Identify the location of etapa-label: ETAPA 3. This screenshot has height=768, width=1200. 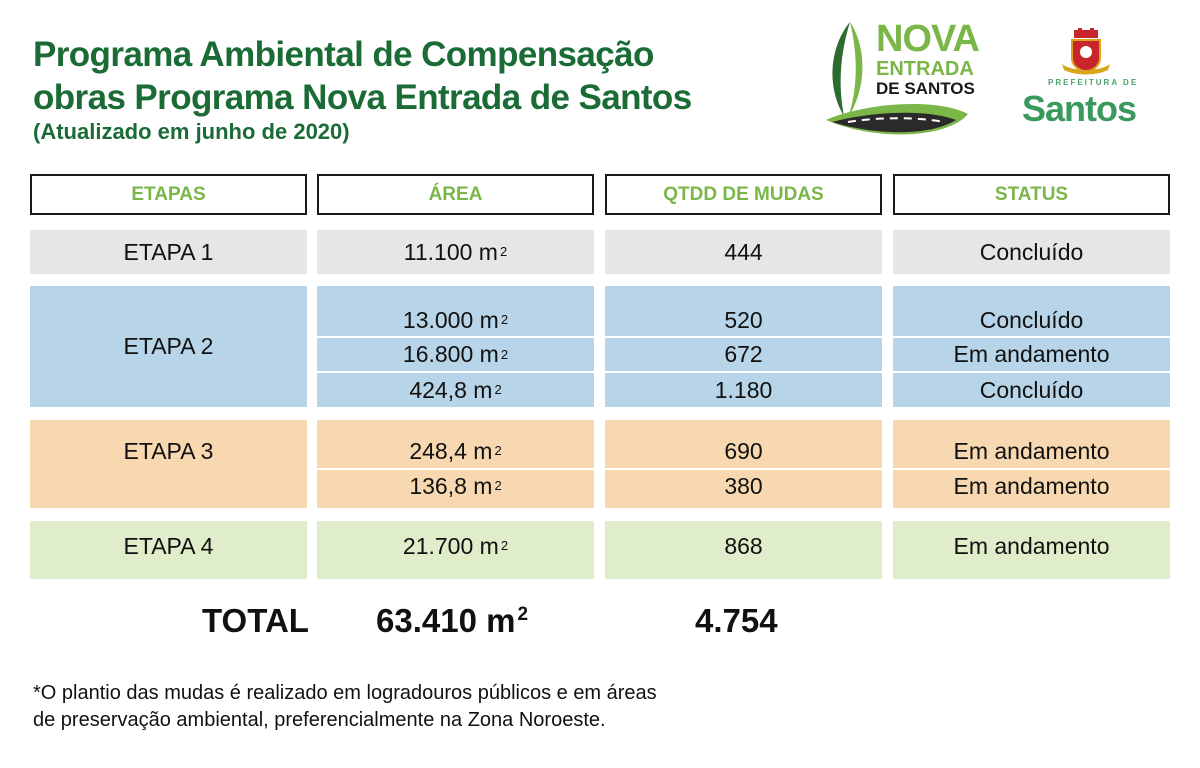
(168, 464).